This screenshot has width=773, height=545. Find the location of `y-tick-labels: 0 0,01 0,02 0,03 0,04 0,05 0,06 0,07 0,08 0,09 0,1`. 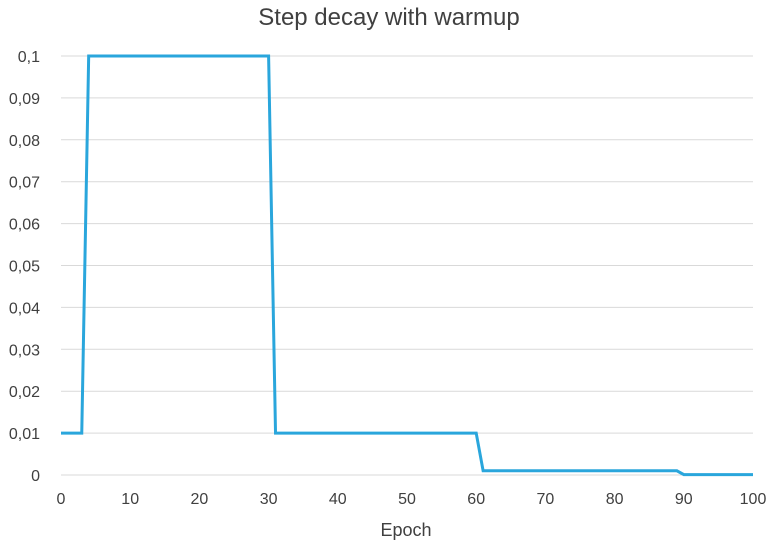

y-tick-labels: 0 0,01 0,02 0,03 0,04 0,05 0,06 0,07 0,08 0,09 0,1 is located at coordinates (24, 267).